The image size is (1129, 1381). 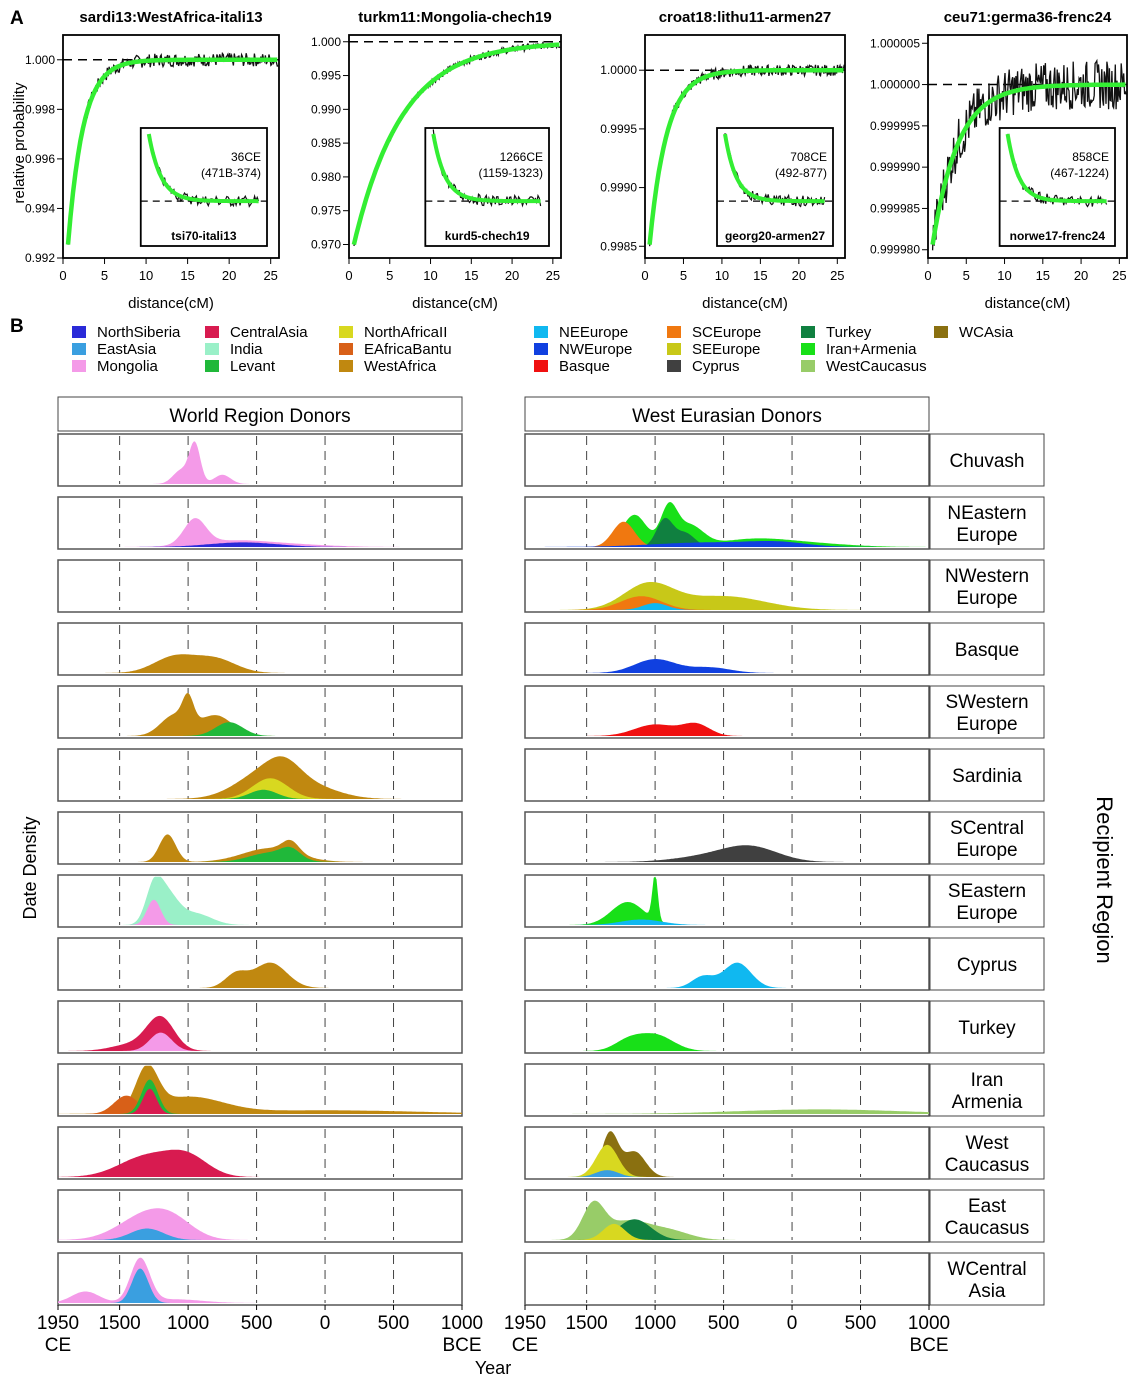 I want to click on inset-ci: (1159-1323), so click(x=511, y=173).